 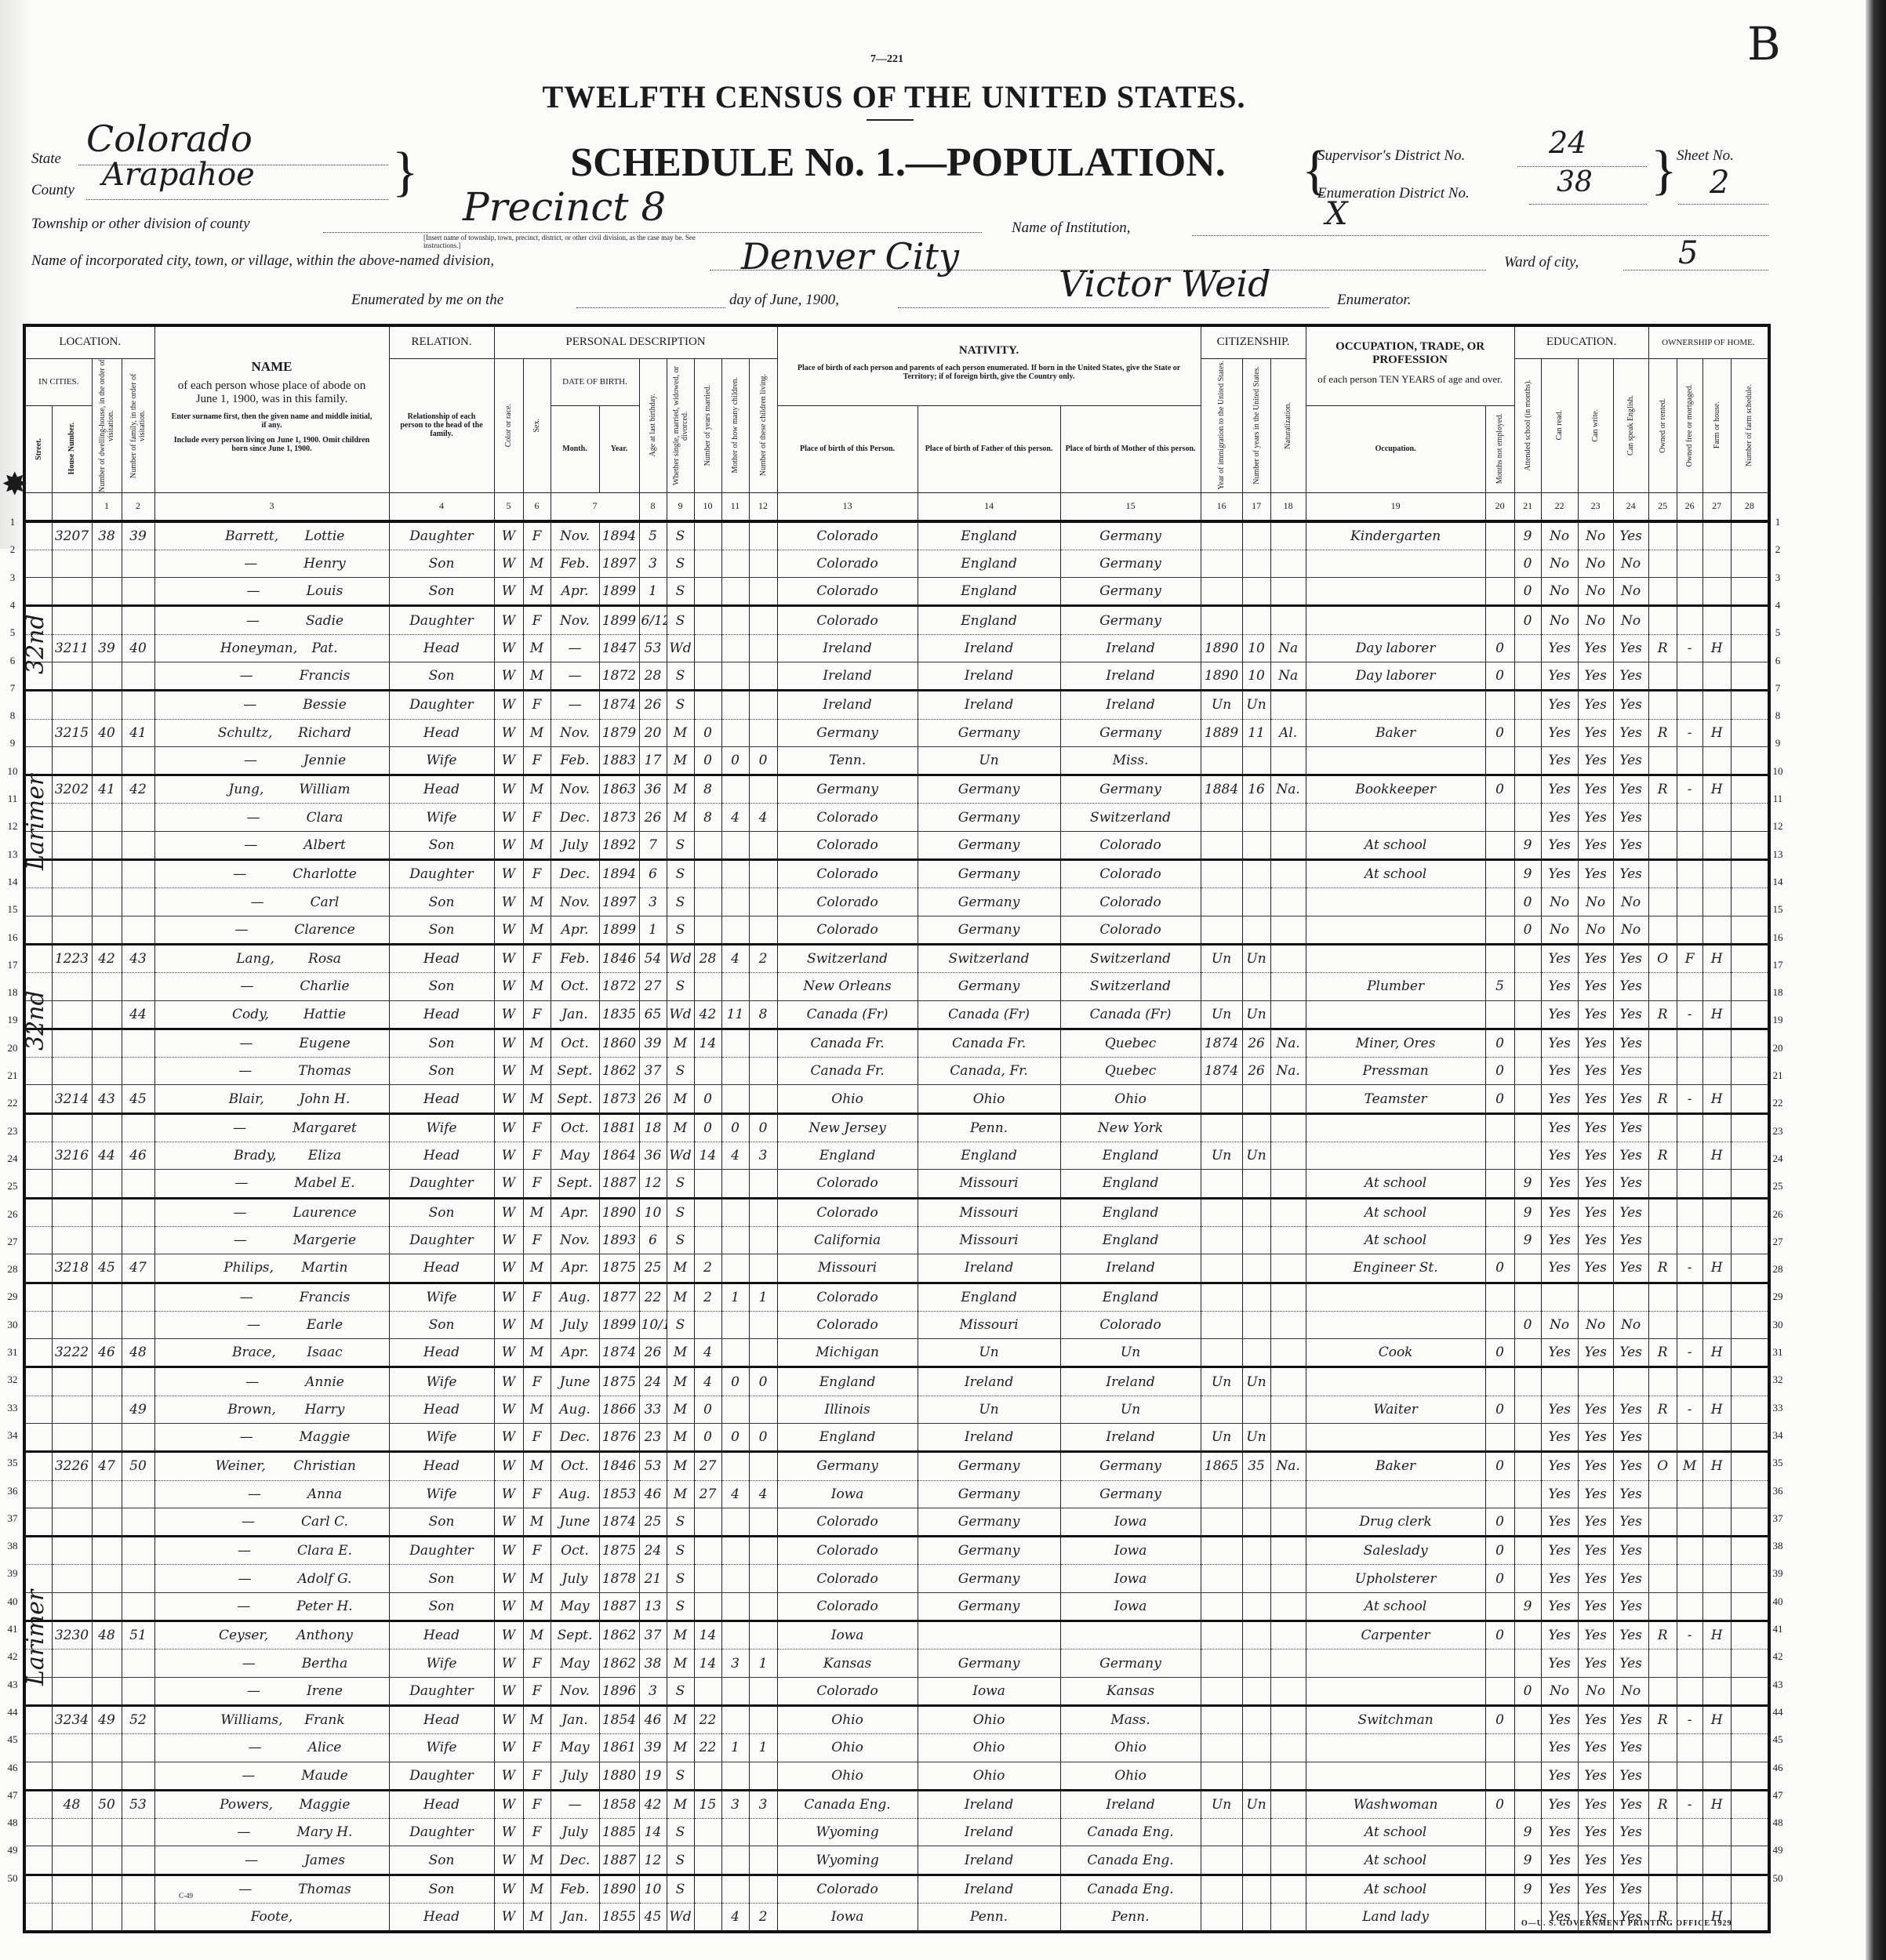 What do you see at coordinates (1130, 1776) in the screenshot?
I see `birthplace-mother-cell: Ohio` at bounding box center [1130, 1776].